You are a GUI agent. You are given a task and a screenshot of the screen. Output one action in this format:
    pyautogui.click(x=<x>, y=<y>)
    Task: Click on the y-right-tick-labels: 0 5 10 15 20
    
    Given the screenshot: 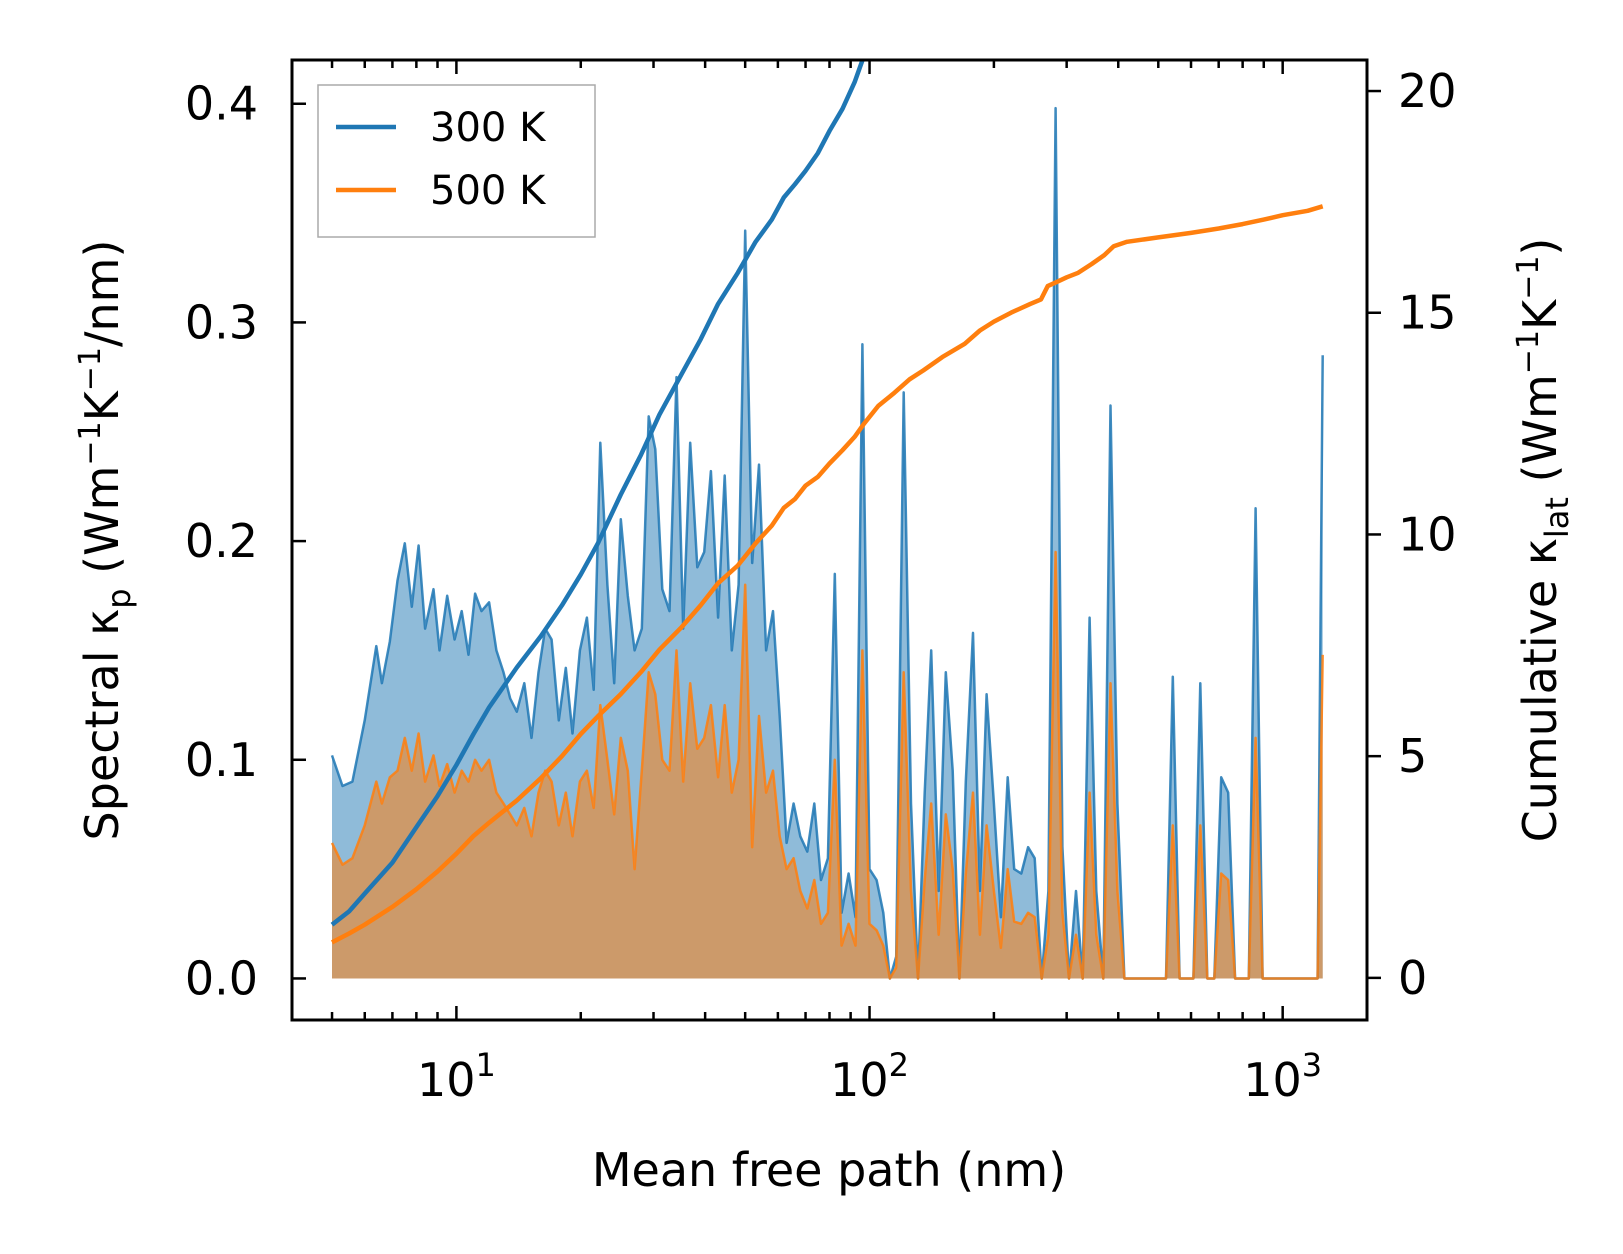 What is the action you would take?
    pyautogui.click(x=1427, y=534)
    